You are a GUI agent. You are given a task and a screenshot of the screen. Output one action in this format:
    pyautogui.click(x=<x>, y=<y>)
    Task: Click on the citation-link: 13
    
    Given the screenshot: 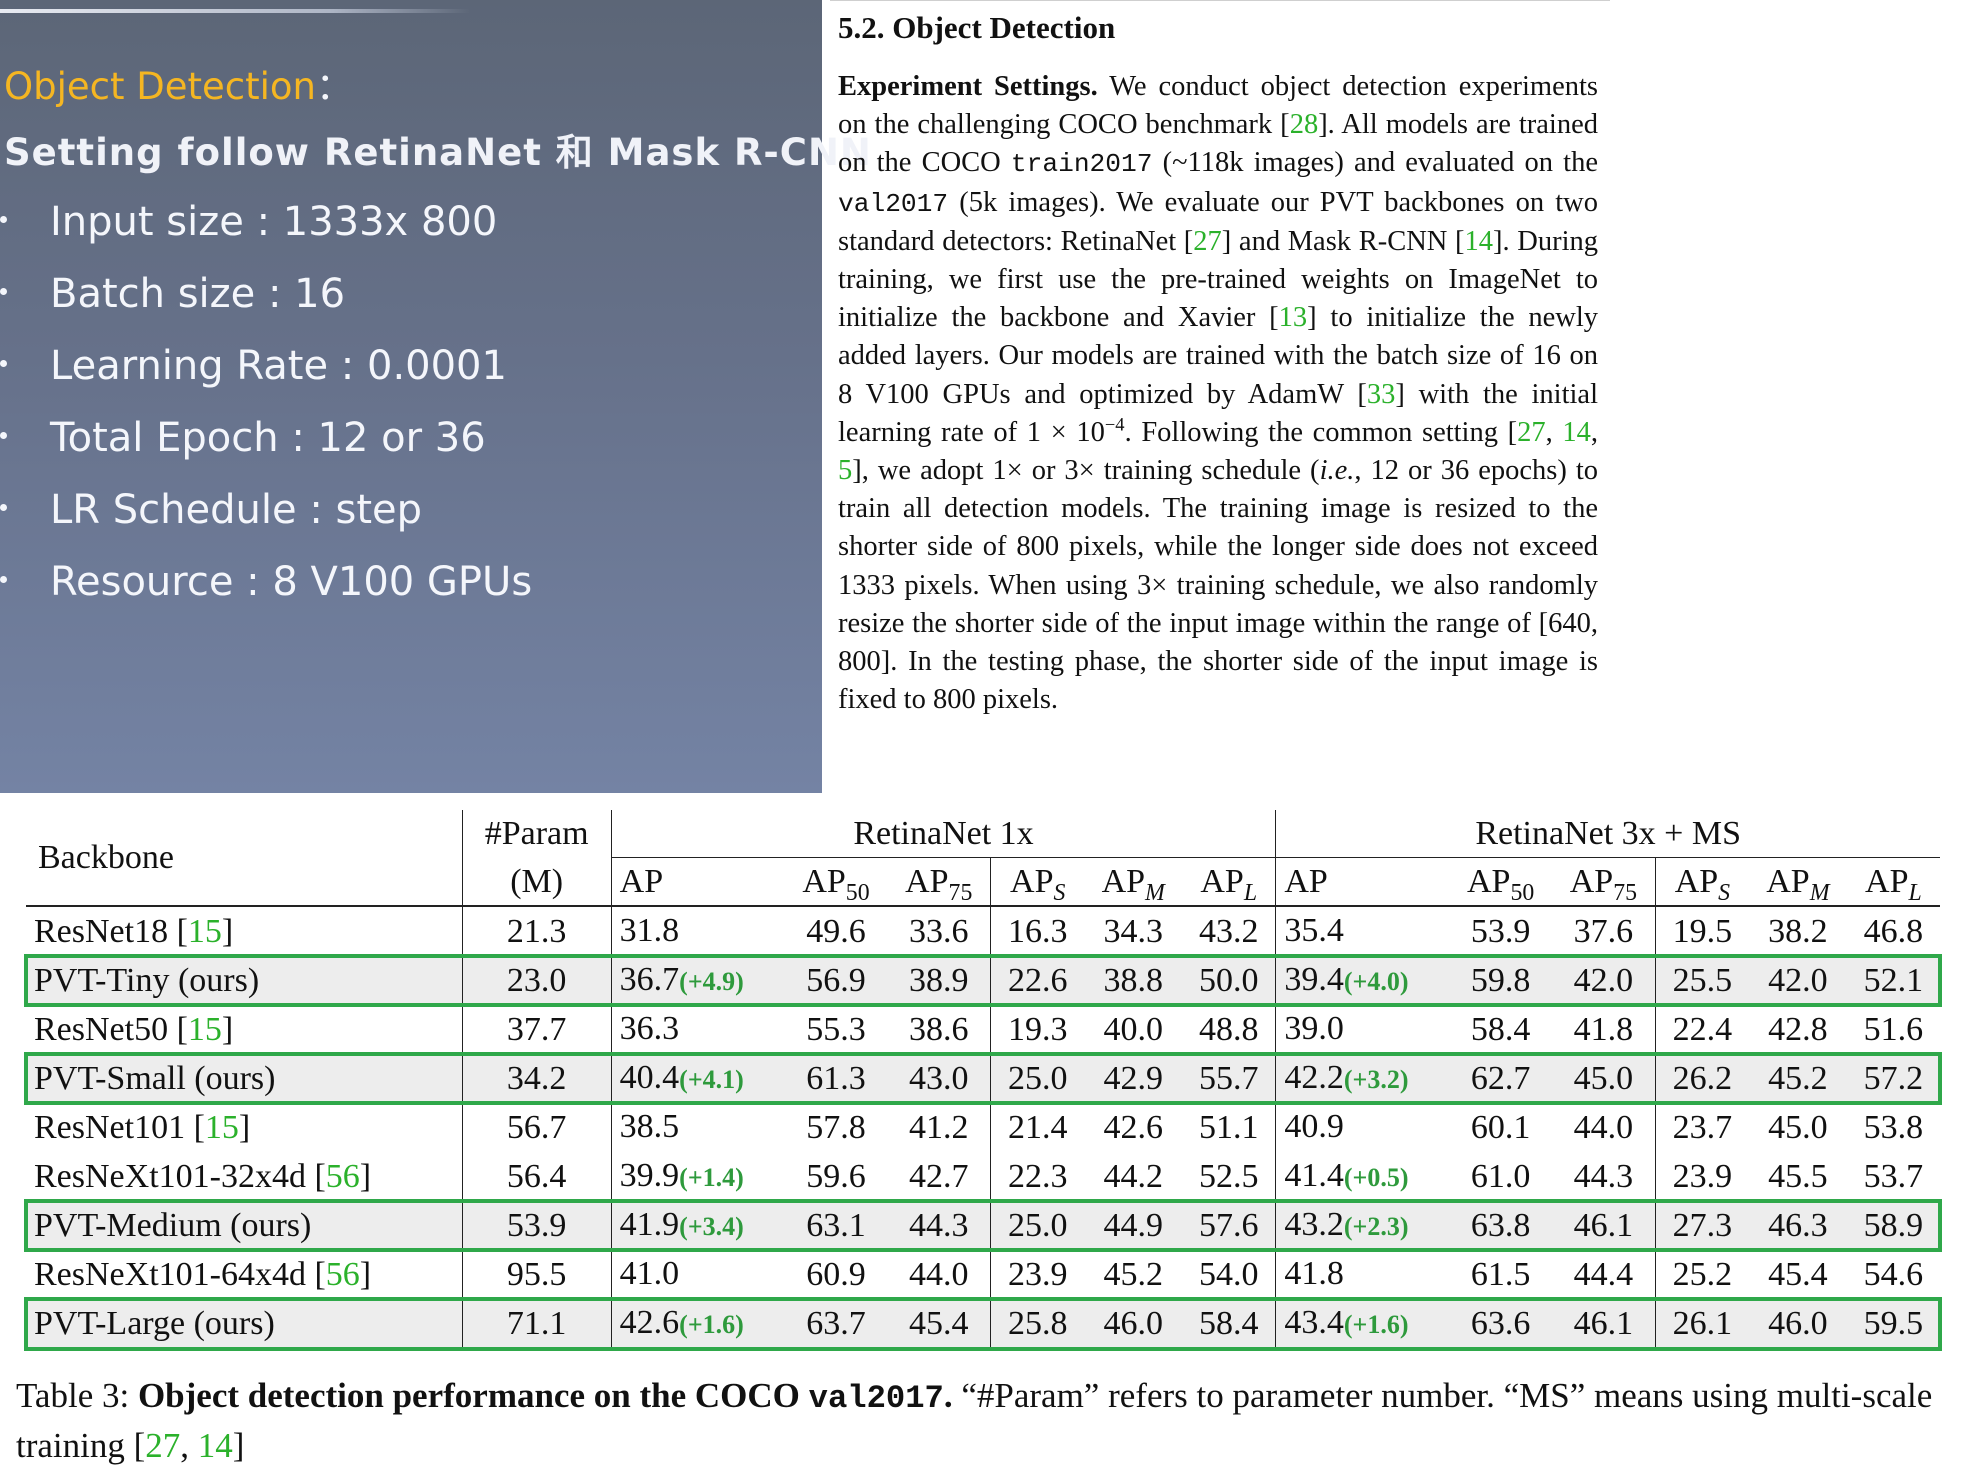 What is the action you would take?
    pyautogui.click(x=1293, y=318)
    